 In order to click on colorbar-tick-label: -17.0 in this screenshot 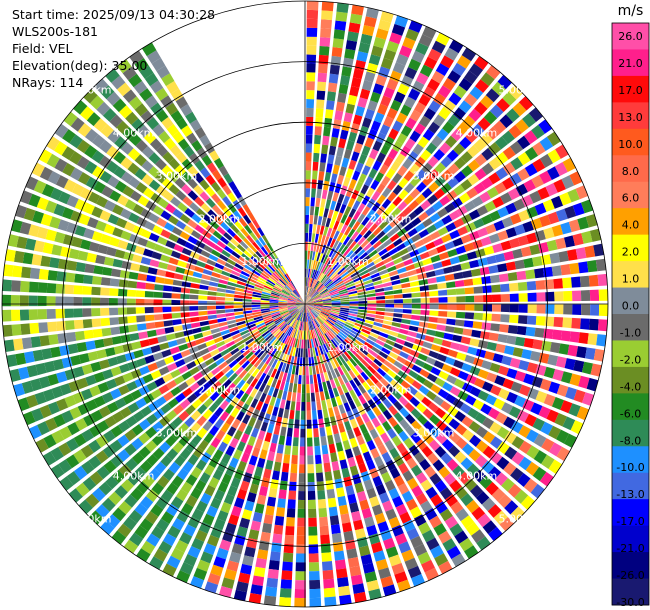, I will do `click(630, 521)`.